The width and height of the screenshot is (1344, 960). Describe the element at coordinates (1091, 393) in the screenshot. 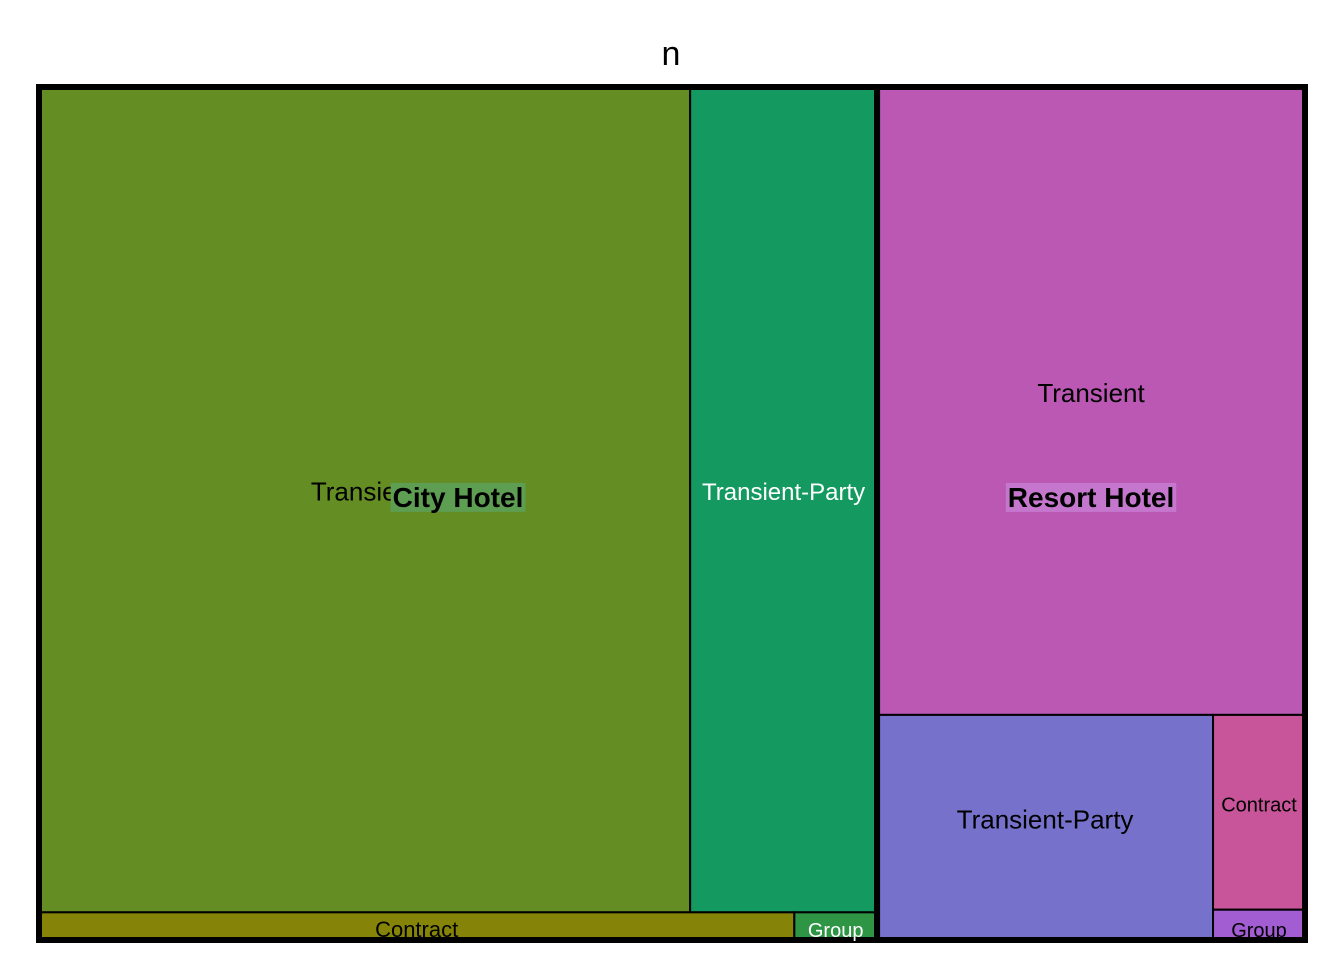

I see `tile-label-resort-hotel-transient: Transient` at that location.